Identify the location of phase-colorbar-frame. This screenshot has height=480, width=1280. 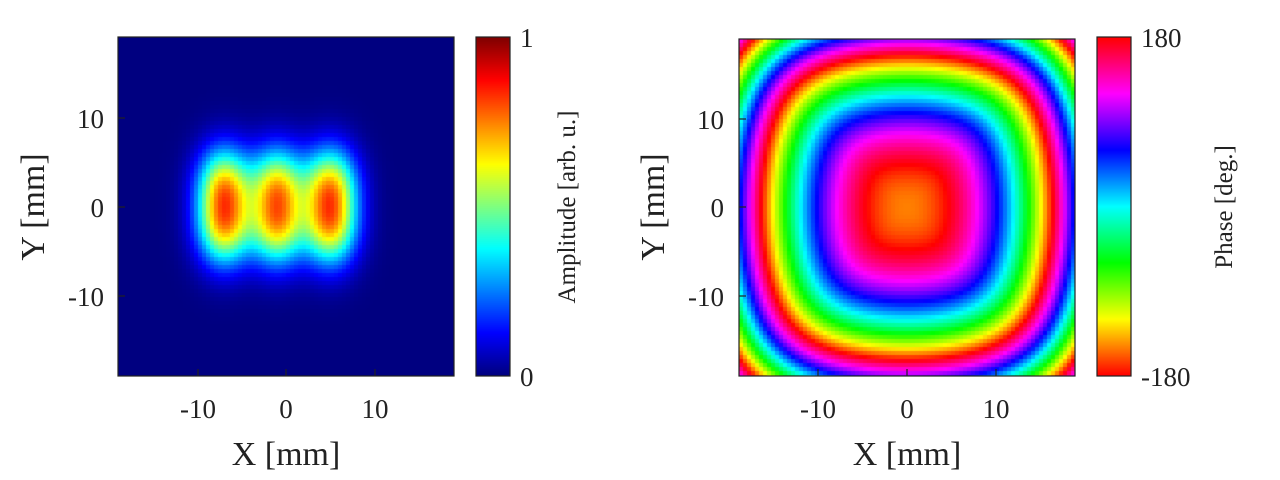
(1114, 206).